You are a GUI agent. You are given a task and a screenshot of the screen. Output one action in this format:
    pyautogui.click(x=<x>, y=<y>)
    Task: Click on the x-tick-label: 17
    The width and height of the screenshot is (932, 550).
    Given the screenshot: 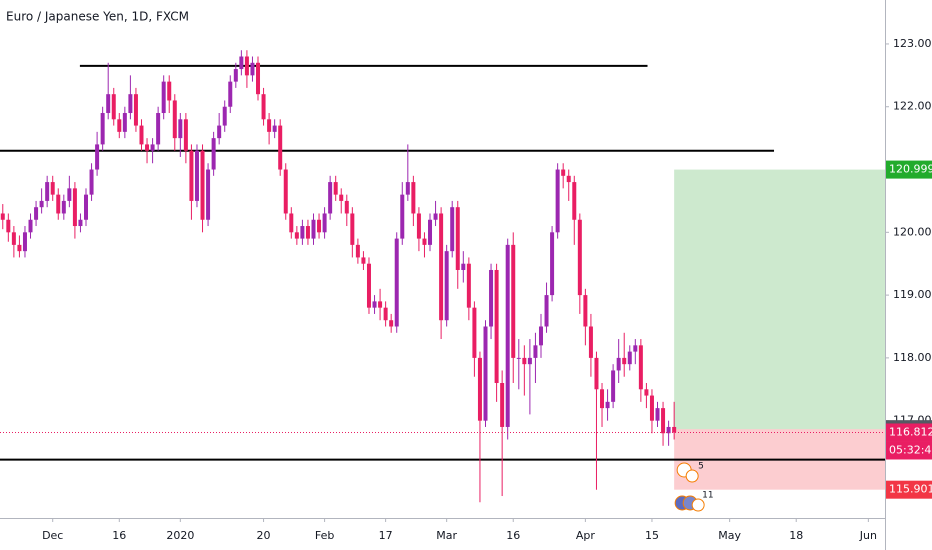 What is the action you would take?
    pyautogui.click(x=386, y=535)
    